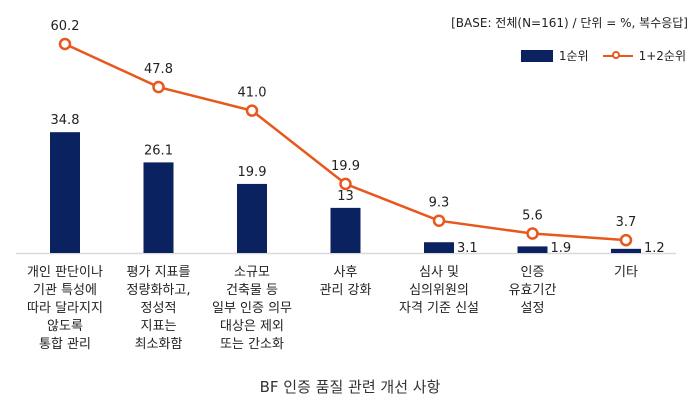 Image resolution: width=700 pixels, height=418 pixels. Describe the element at coordinates (158, 69) in the screenshot. I see `line-value-label: 47.8` at that location.